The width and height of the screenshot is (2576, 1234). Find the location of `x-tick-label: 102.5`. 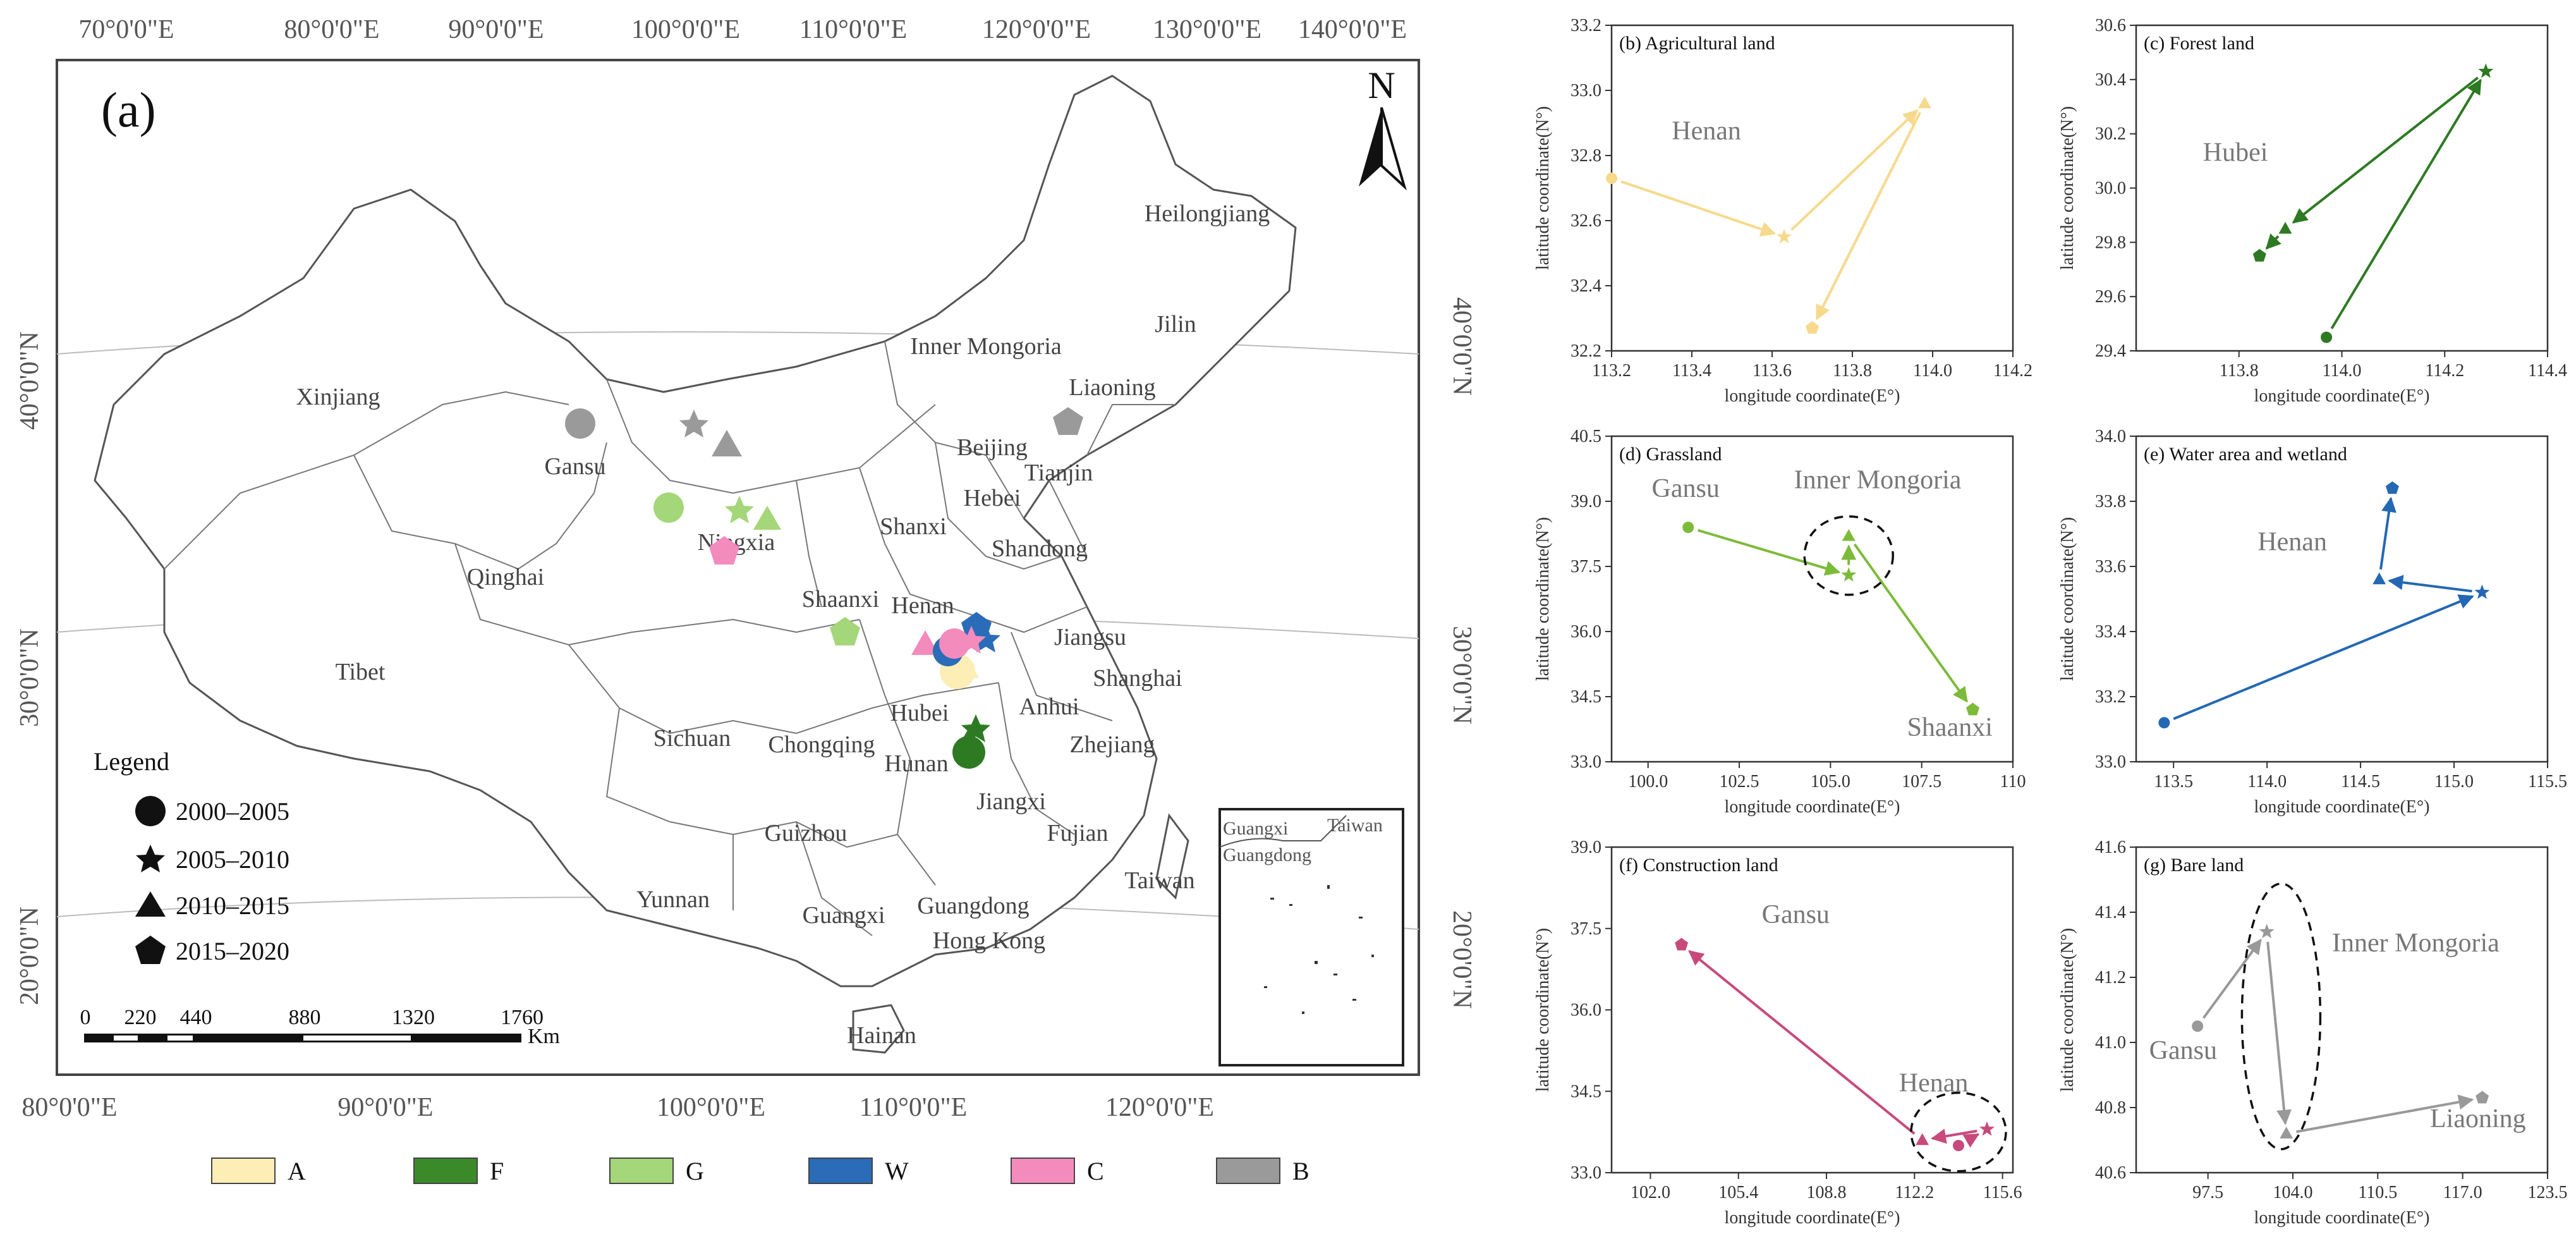

x-tick-label: 102.5 is located at coordinates (1739, 781).